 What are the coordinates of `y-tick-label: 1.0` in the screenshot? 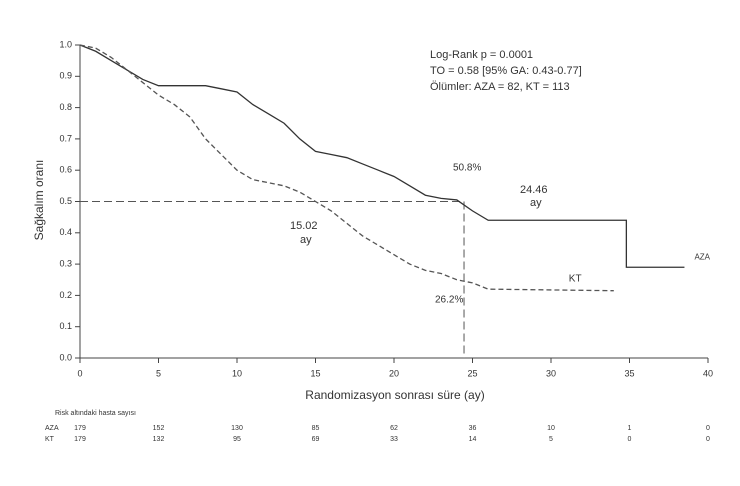 It's located at (65, 44).